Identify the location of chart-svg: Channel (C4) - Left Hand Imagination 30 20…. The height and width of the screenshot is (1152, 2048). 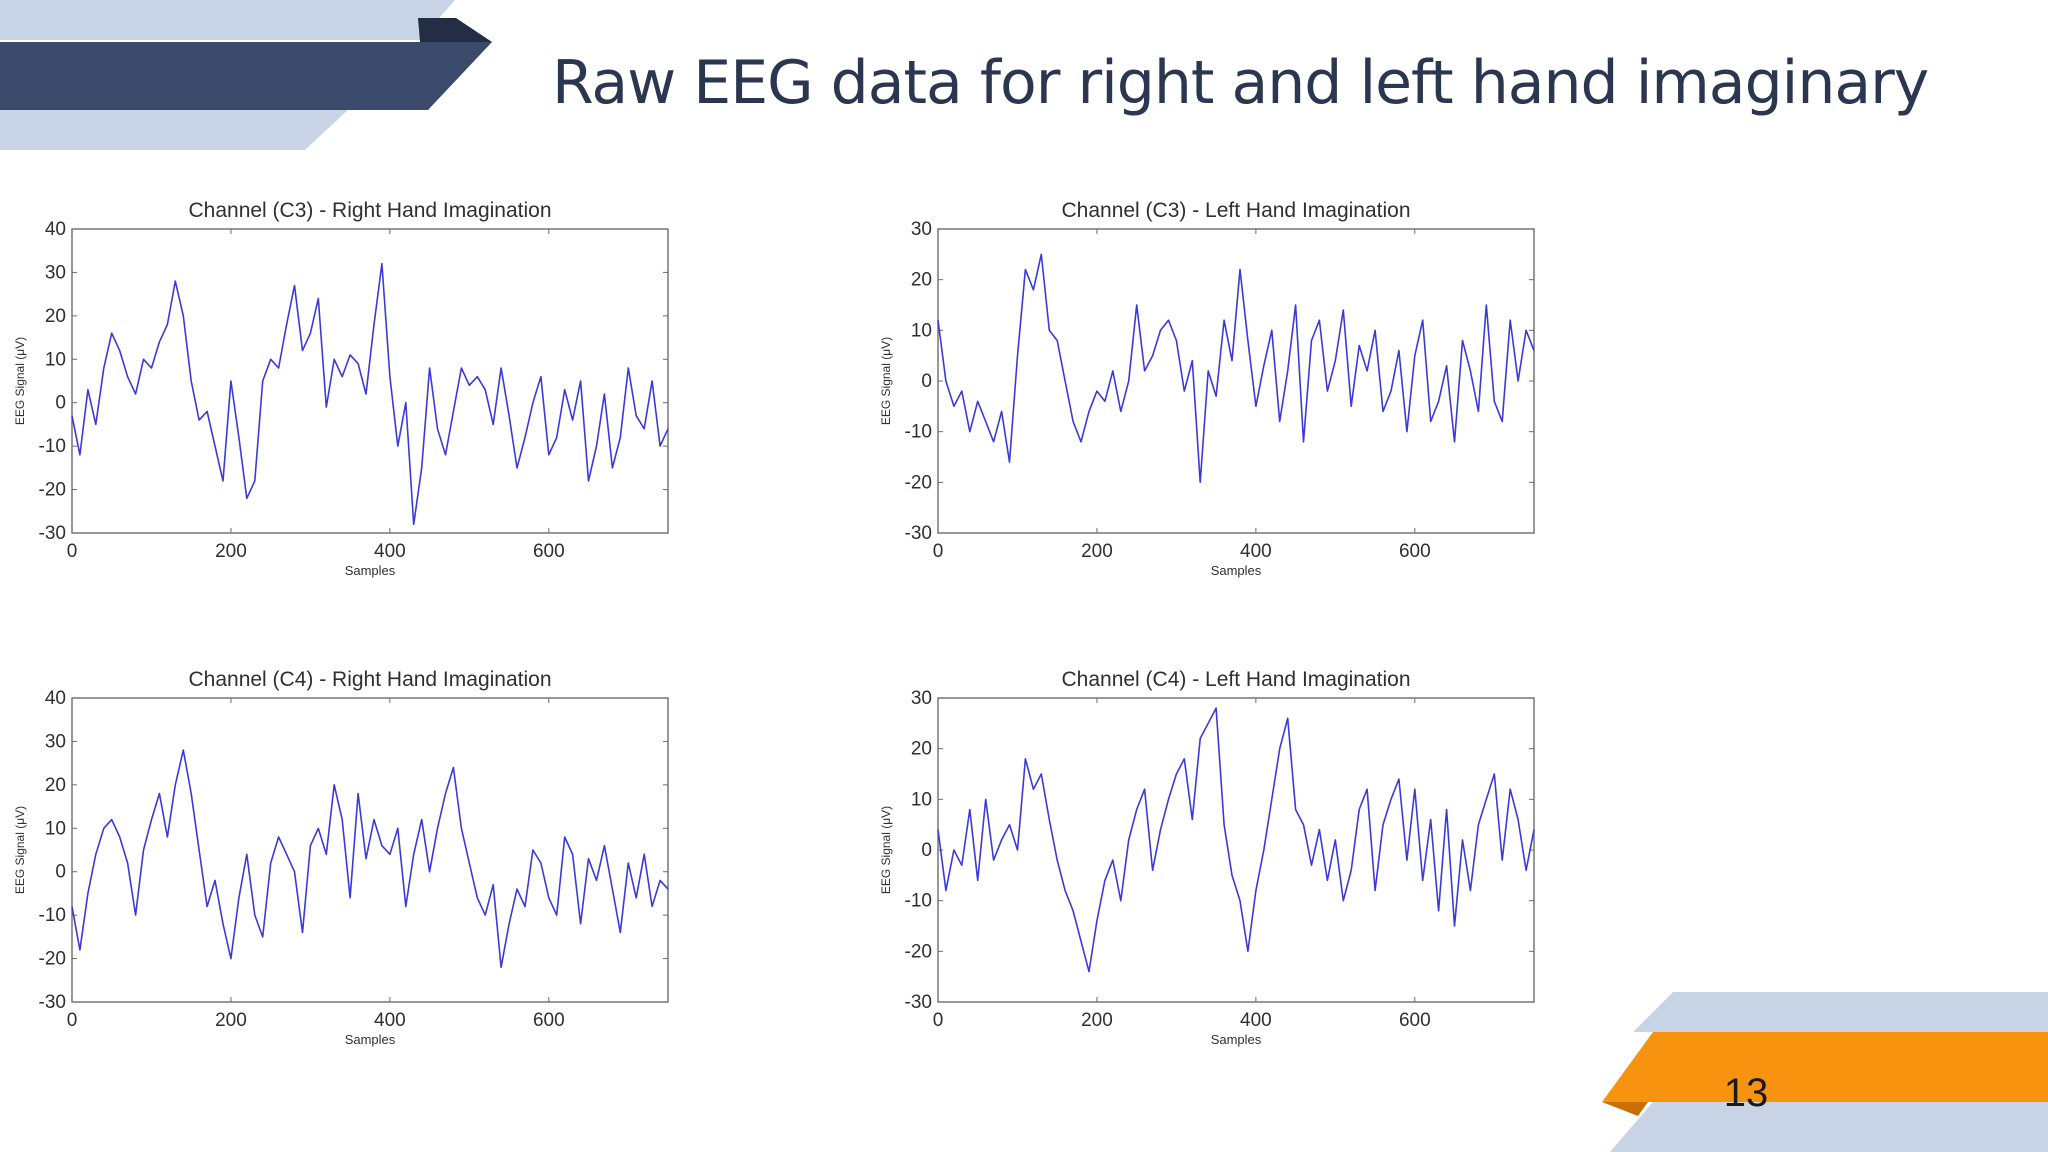
(1207, 857).